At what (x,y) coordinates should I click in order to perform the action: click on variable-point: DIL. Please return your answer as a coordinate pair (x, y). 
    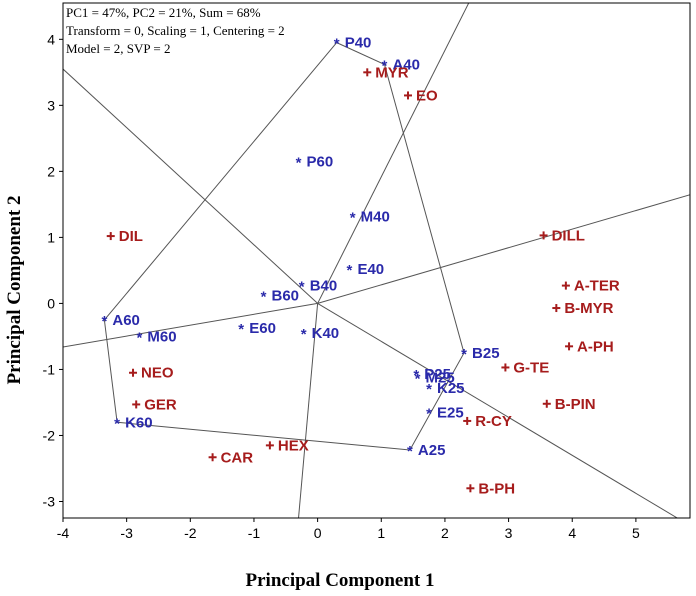
    Looking at the image, I should click on (124, 236).